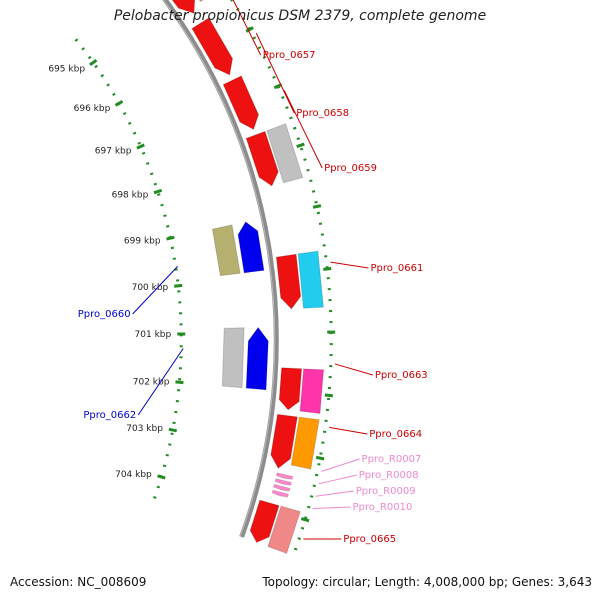 Image resolution: width=600 pixels, height=600 pixels. I want to click on gene-label-ppro_0657: Ppro_0657, so click(289, 55).